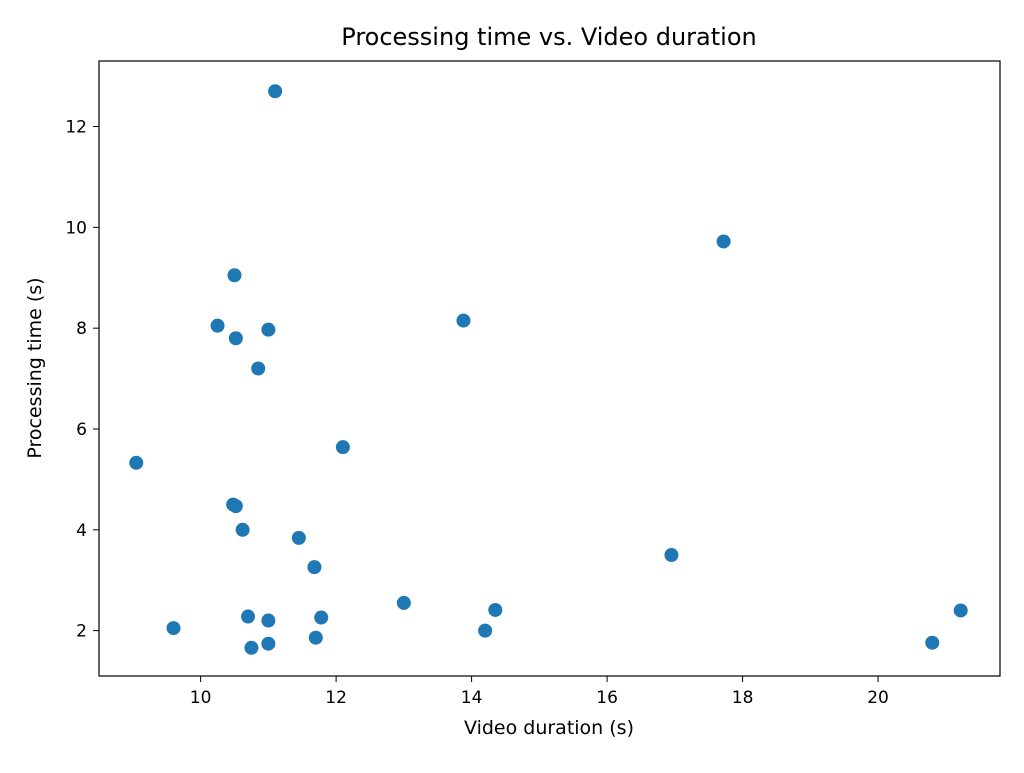 The width and height of the screenshot is (1024, 773). What do you see at coordinates (878, 698) in the screenshot?
I see `x-tick-label: 20` at bounding box center [878, 698].